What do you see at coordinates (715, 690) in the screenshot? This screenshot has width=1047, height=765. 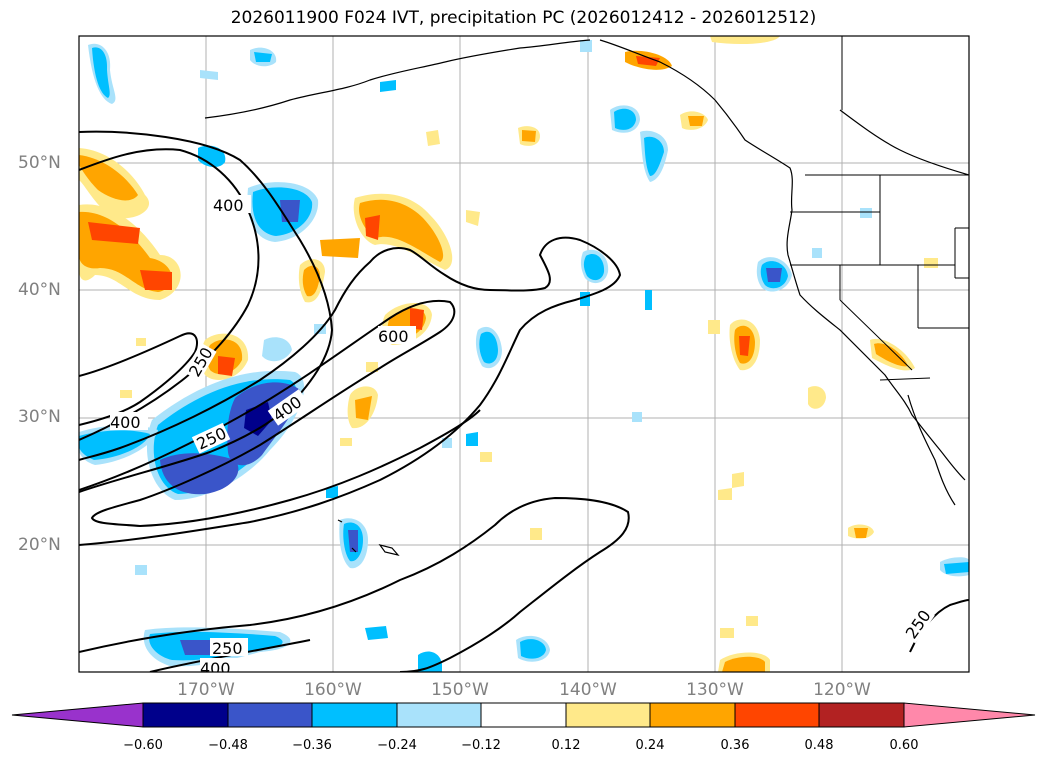 I see `lon-label: 130°W` at bounding box center [715, 690].